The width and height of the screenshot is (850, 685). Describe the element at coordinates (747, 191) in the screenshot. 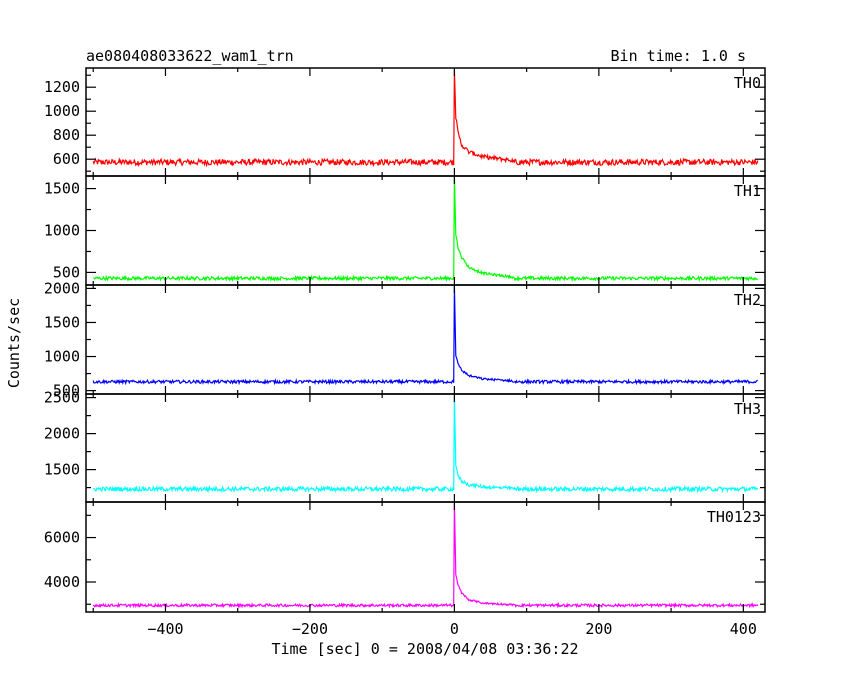

I see `panel-label-th1: TH1` at that location.